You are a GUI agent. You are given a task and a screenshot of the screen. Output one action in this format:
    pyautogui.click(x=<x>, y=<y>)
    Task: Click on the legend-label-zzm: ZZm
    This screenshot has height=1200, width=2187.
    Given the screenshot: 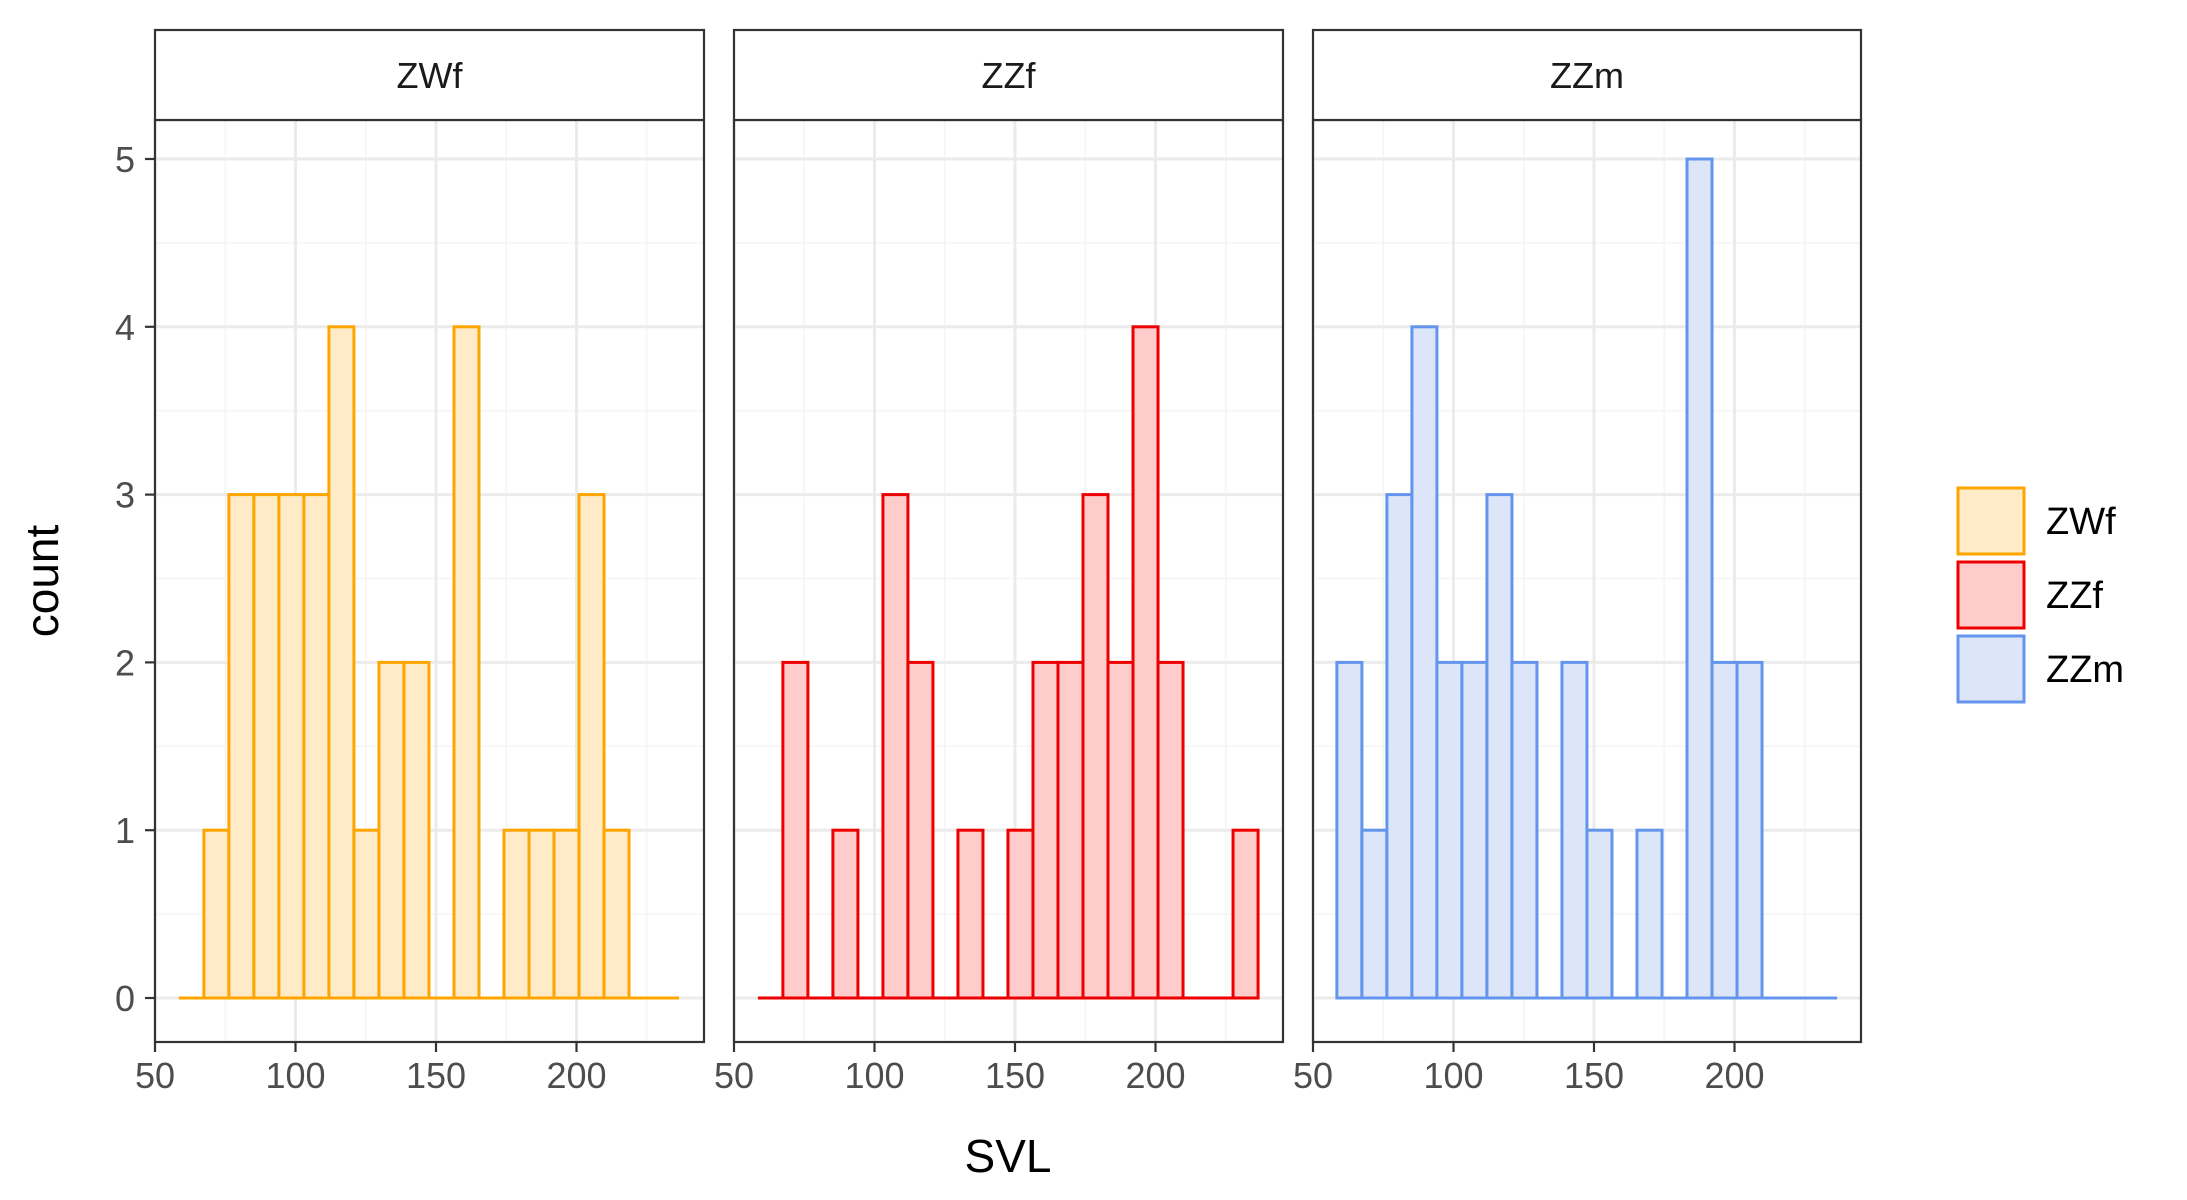 What is the action you would take?
    pyautogui.click(x=2085, y=670)
    